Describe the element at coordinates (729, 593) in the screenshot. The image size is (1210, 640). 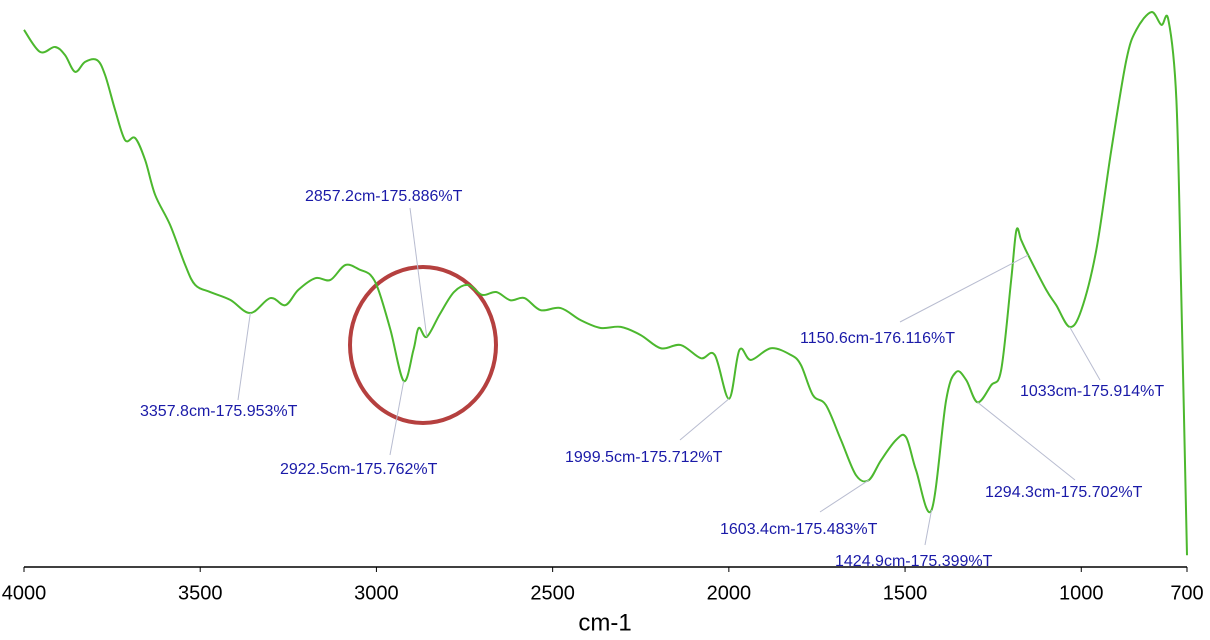
I see `x-tick-label: 2000` at that location.